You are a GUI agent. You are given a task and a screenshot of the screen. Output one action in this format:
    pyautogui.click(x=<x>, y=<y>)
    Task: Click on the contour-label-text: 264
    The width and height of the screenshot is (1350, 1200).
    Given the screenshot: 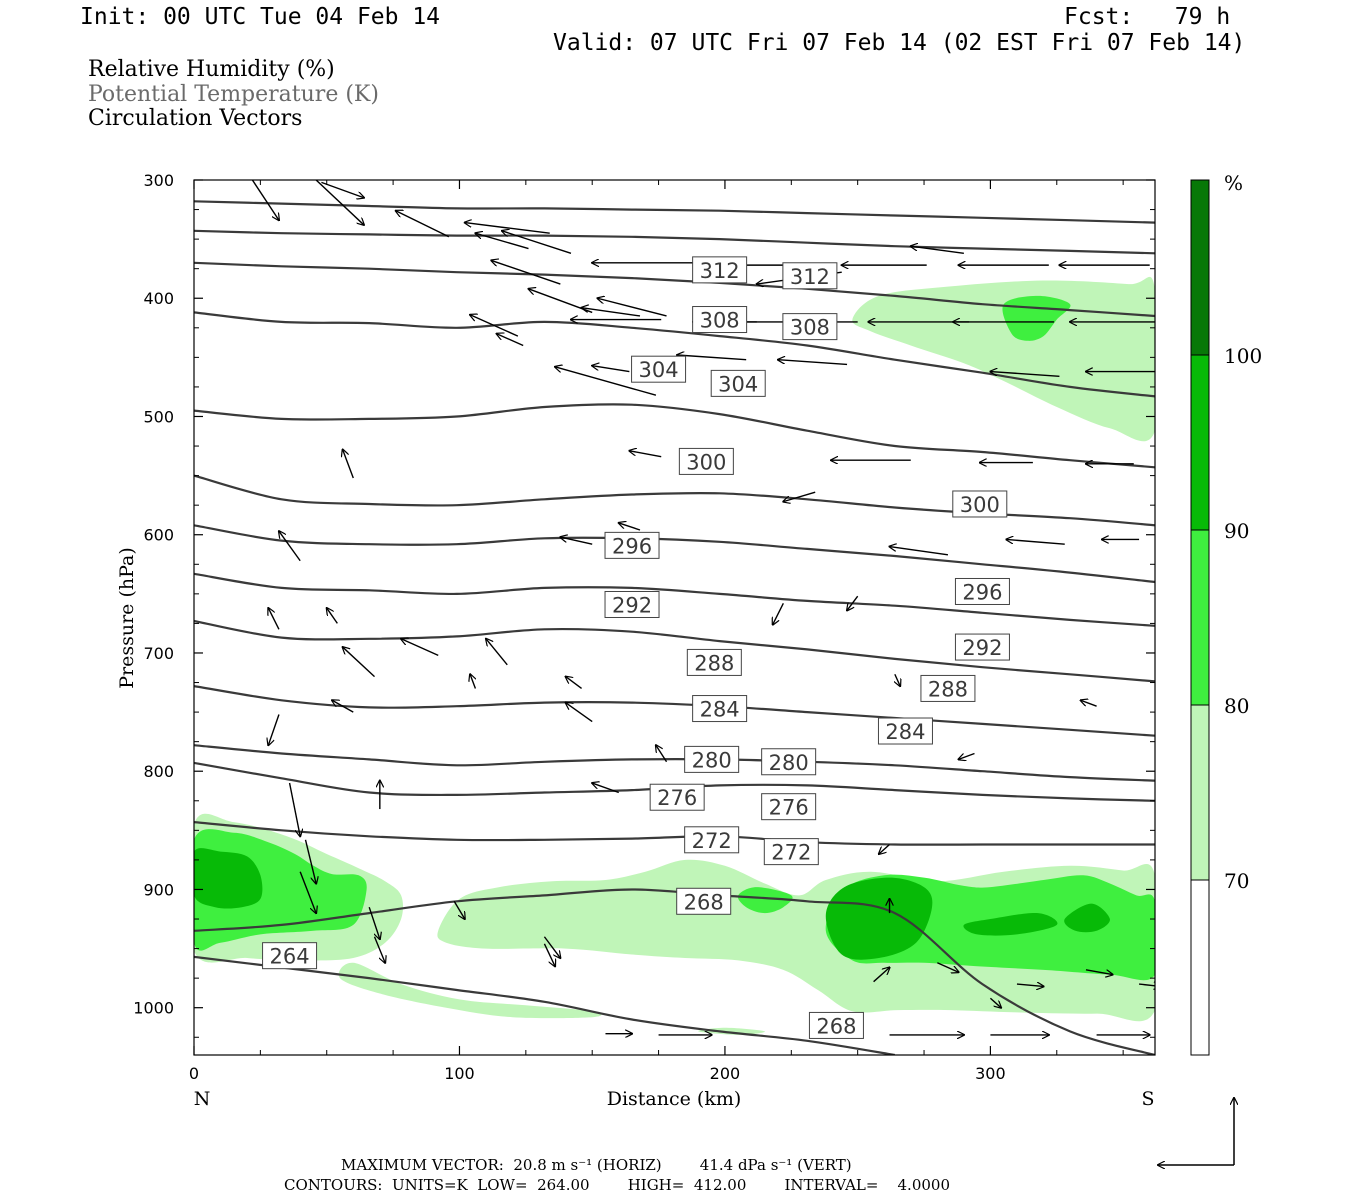 What is the action you would take?
    pyautogui.click(x=290, y=957)
    